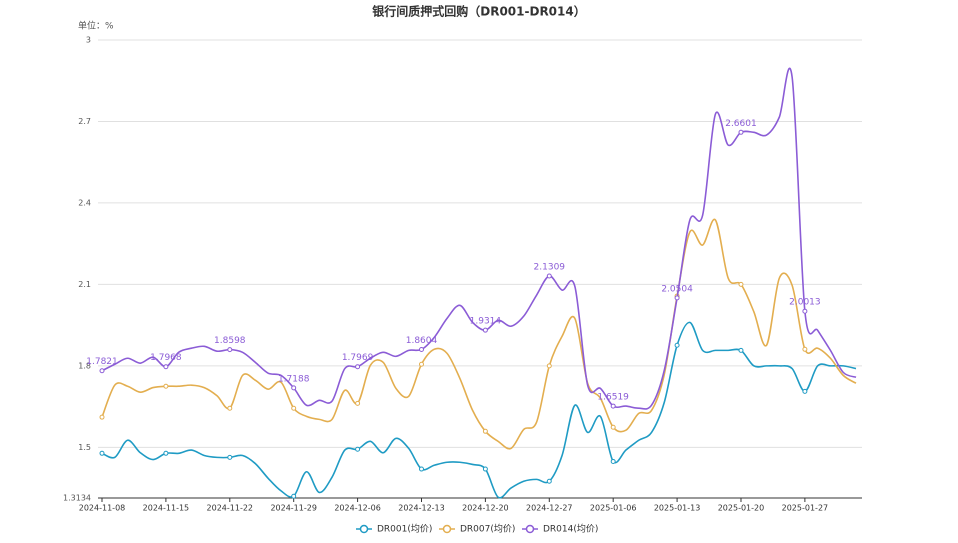 This screenshot has width=958, height=543. I want to click on data-label: 1.7821, so click(102, 362).